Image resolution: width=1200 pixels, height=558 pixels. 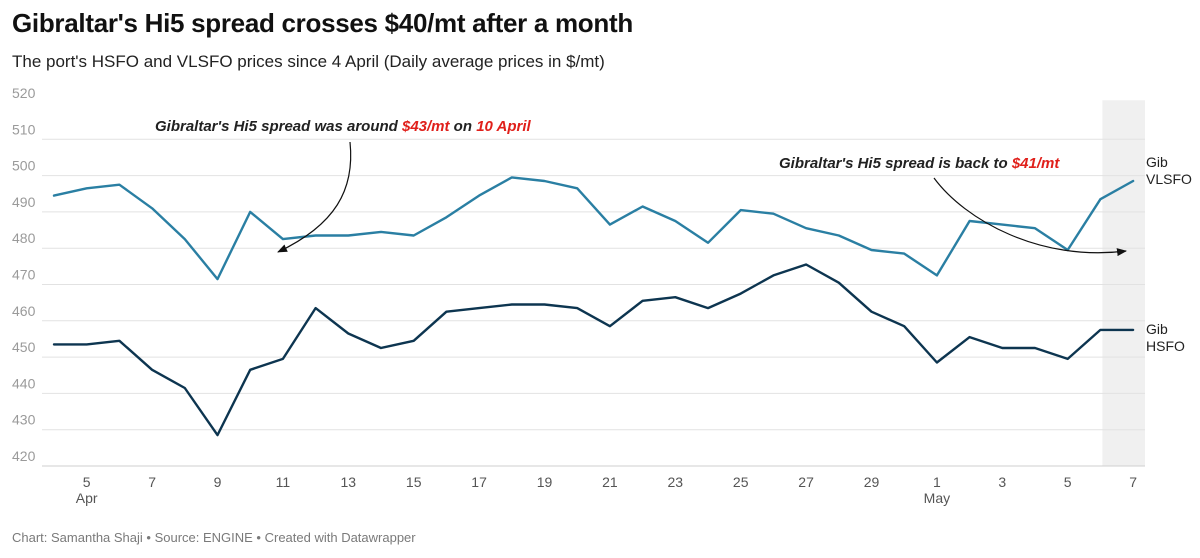 What do you see at coordinates (24, 275) in the screenshot?
I see `y-tick-label: 470` at bounding box center [24, 275].